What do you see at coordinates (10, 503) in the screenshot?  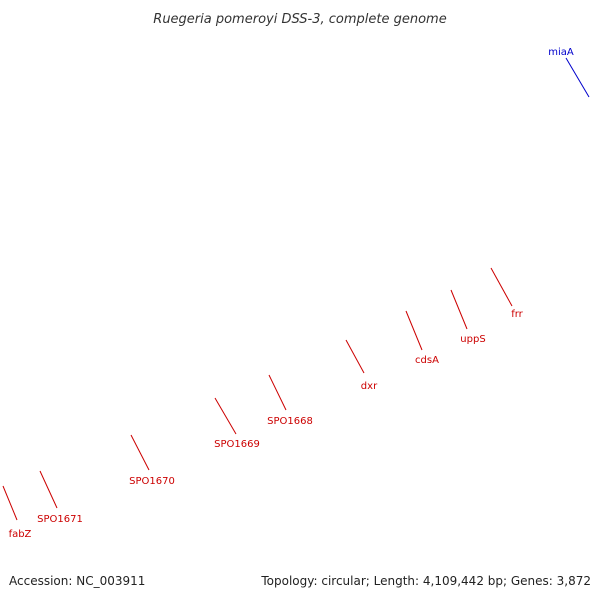 I see `fabZ-leader-line` at bounding box center [10, 503].